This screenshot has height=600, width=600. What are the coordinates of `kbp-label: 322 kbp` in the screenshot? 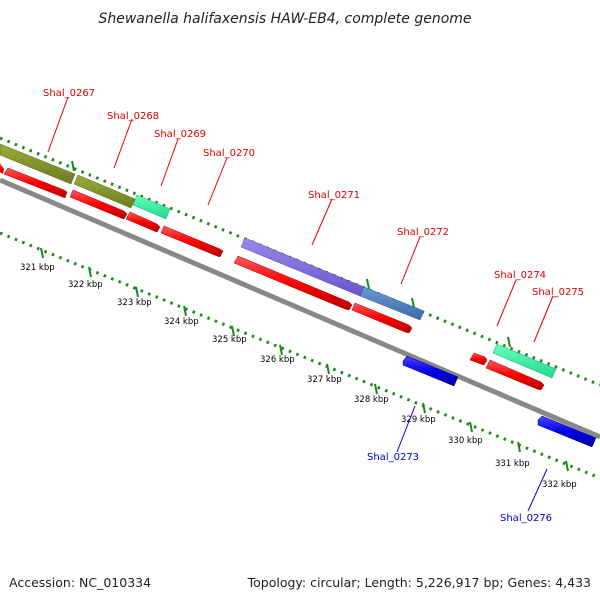 It's located at (85, 285).